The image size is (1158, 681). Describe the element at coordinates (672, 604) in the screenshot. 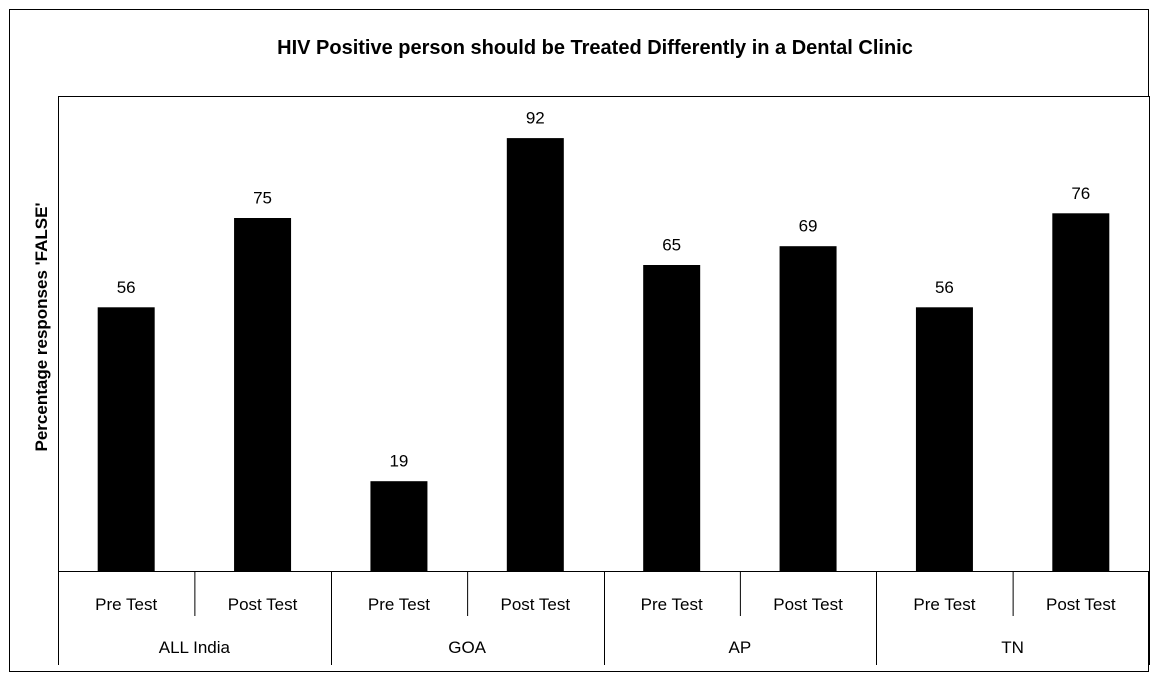

I see `category-label-2-0: Pre Test` at that location.